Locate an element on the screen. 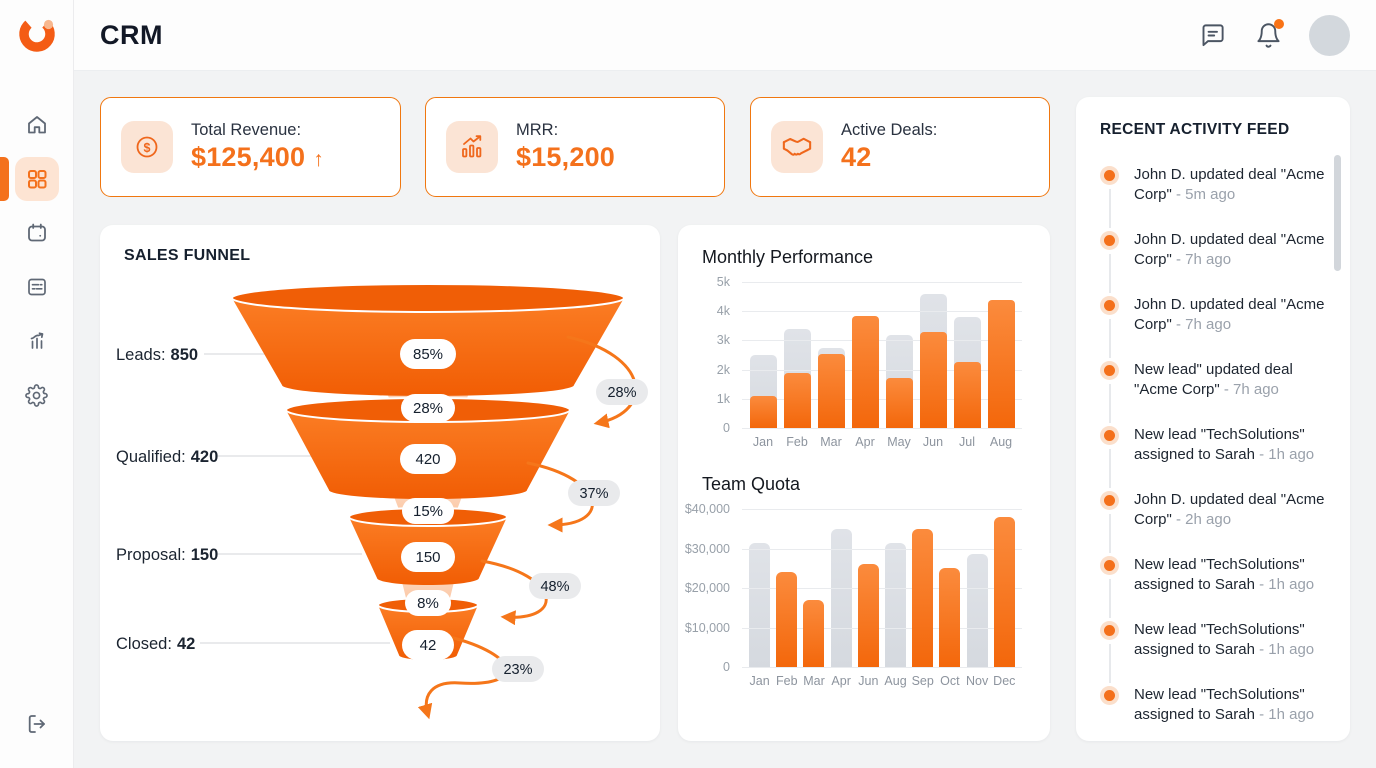 The height and width of the screenshot is (768, 1376). bar-slot: Sep is located at coordinates (923, 598).